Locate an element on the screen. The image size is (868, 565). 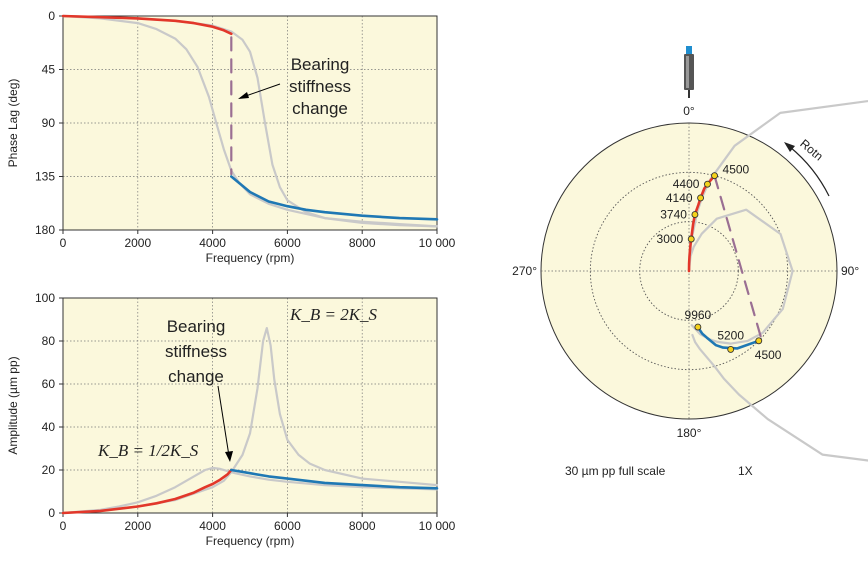
amplitude-ytick-label: 0 is located at coordinates (51, 513).